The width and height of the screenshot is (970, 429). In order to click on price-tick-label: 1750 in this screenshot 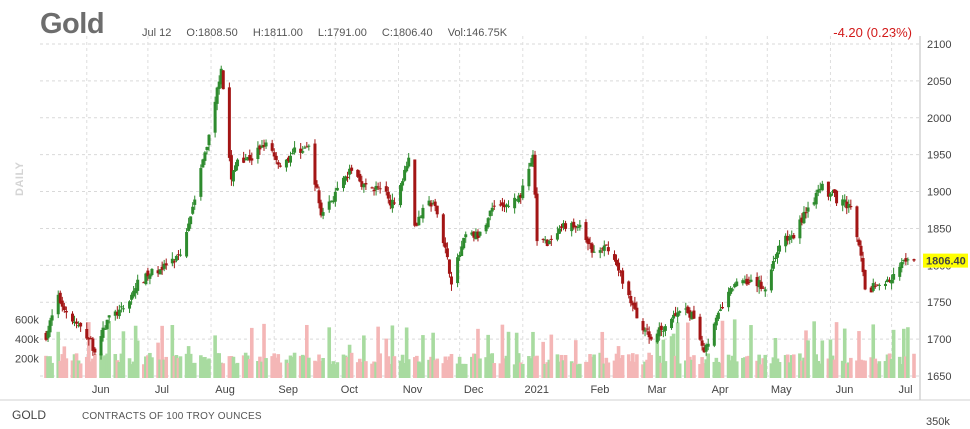, I will do `click(939, 303)`.